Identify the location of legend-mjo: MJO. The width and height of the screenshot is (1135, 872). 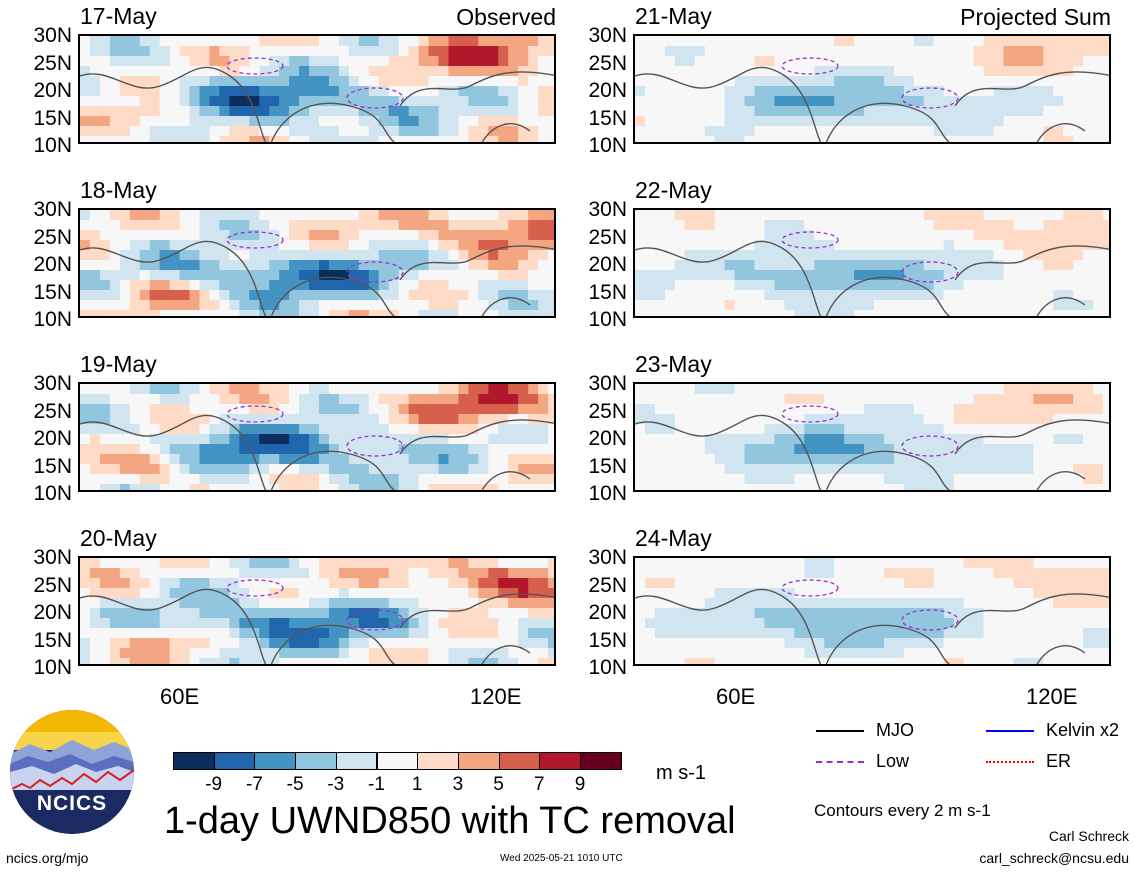
(865, 730).